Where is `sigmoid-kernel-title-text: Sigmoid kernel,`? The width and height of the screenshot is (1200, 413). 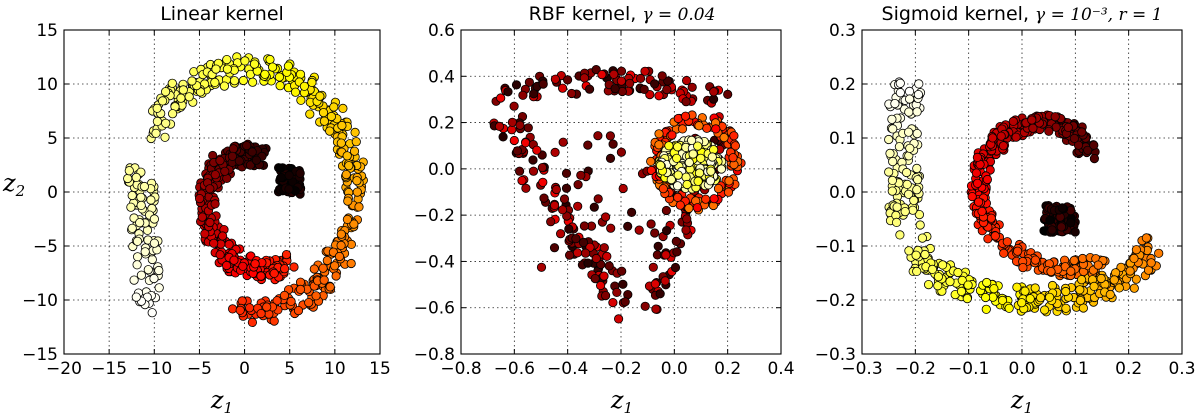 sigmoid-kernel-title-text: Sigmoid kernel, is located at coordinates (959, 14).